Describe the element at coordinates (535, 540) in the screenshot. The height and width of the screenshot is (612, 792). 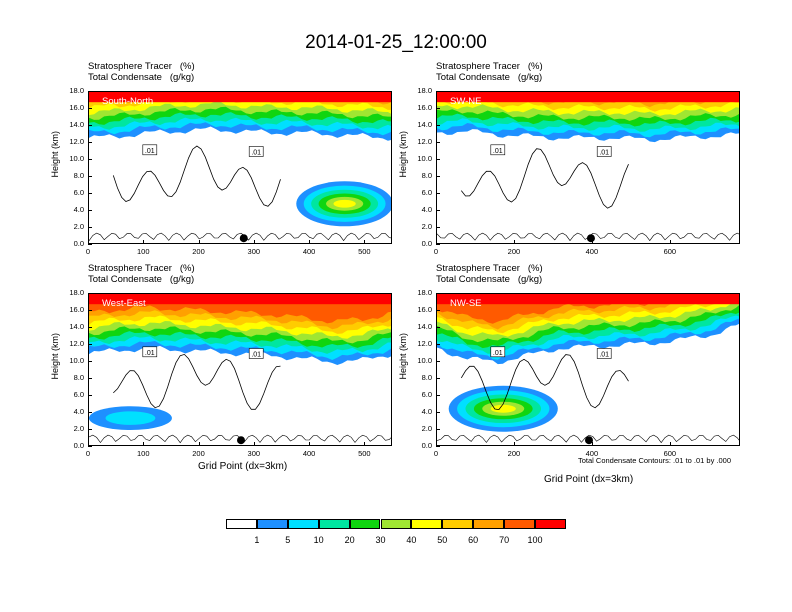
I see `colorbar-label: 100` at that location.